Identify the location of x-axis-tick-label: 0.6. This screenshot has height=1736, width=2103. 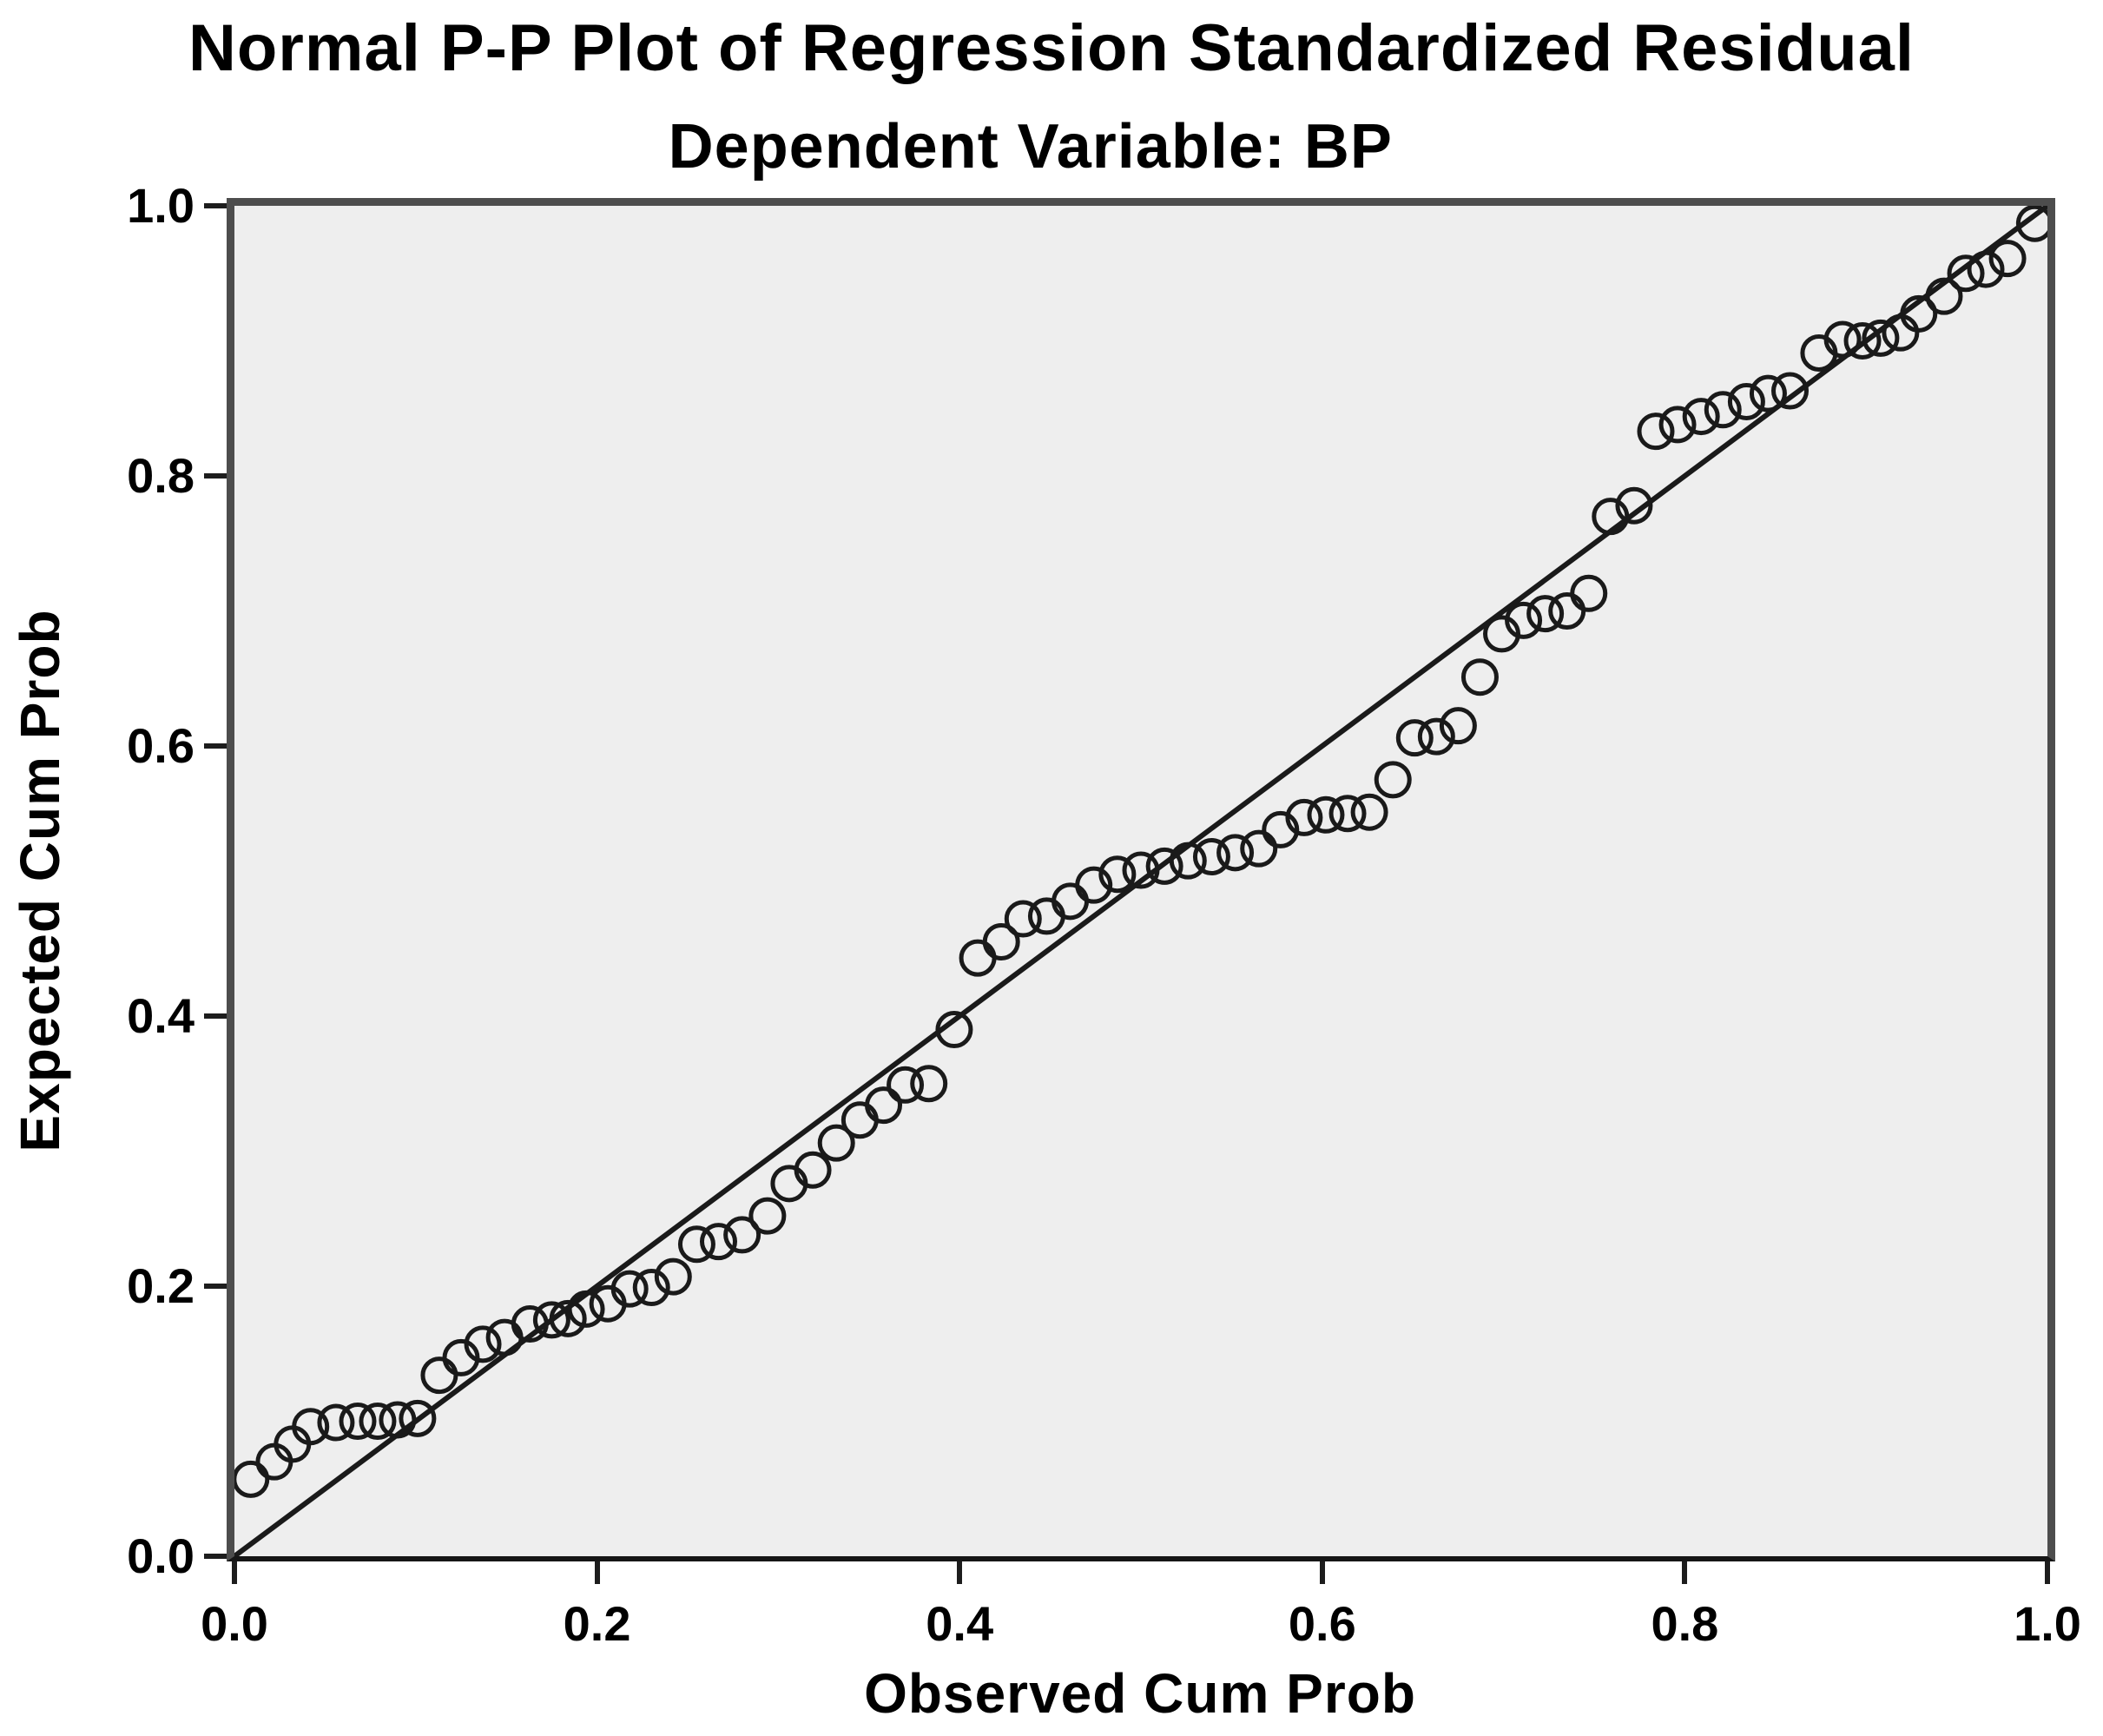
(1322, 1623).